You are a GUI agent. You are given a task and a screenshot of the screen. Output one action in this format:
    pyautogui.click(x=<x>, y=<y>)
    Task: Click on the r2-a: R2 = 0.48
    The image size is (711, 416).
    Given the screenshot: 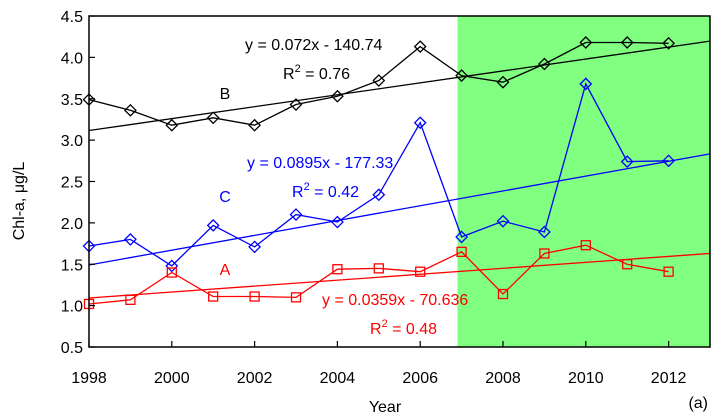 What is the action you would take?
    pyautogui.click(x=403, y=328)
    